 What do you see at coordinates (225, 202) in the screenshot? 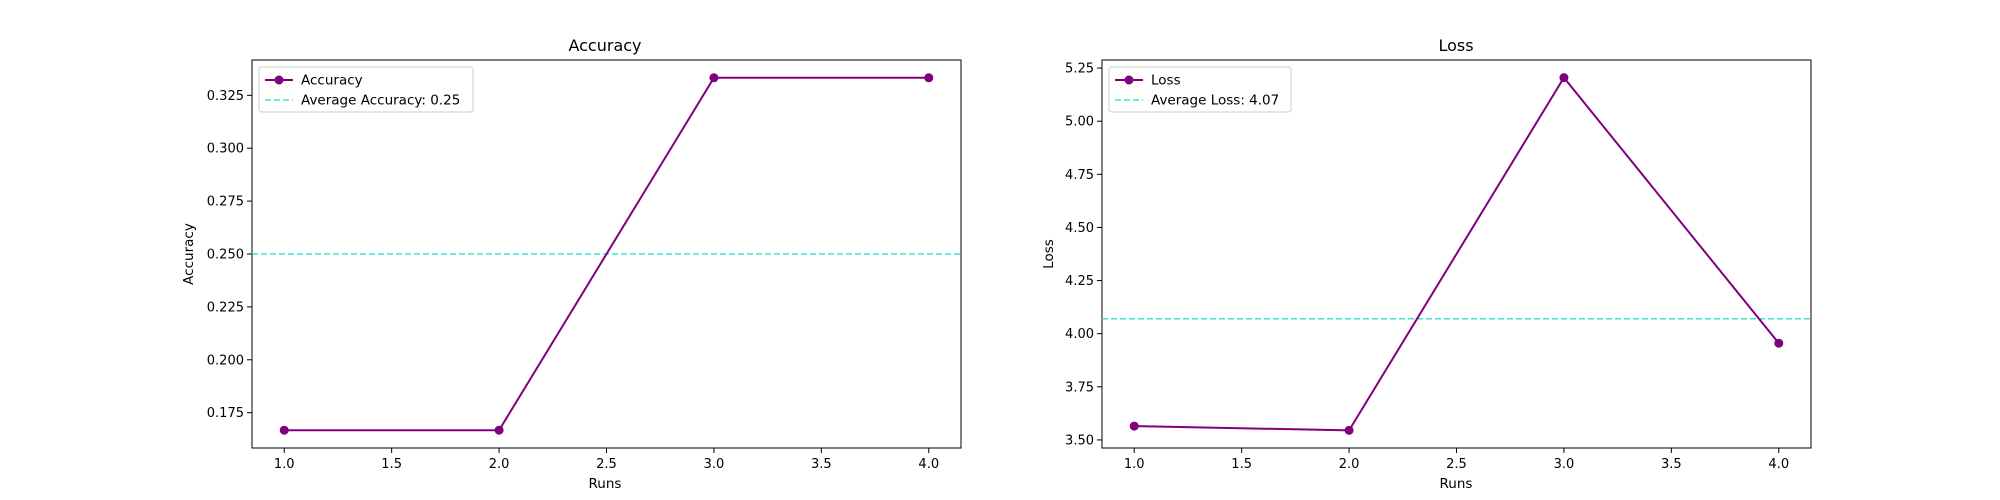
I see `y-tick-label: 0.275` at bounding box center [225, 202].